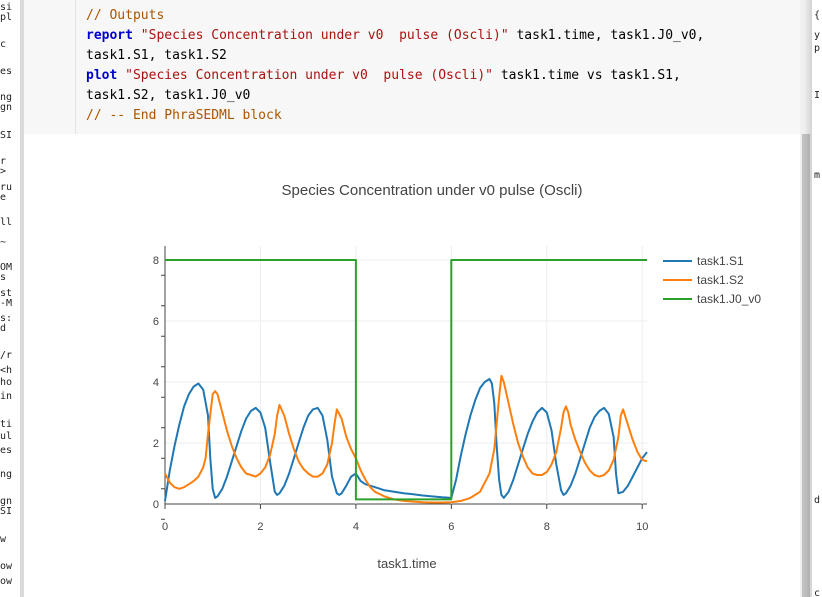 The height and width of the screenshot is (597, 822). Describe the element at coordinates (3, 277) in the screenshot. I see `left-window-text-fragment: s` at that location.